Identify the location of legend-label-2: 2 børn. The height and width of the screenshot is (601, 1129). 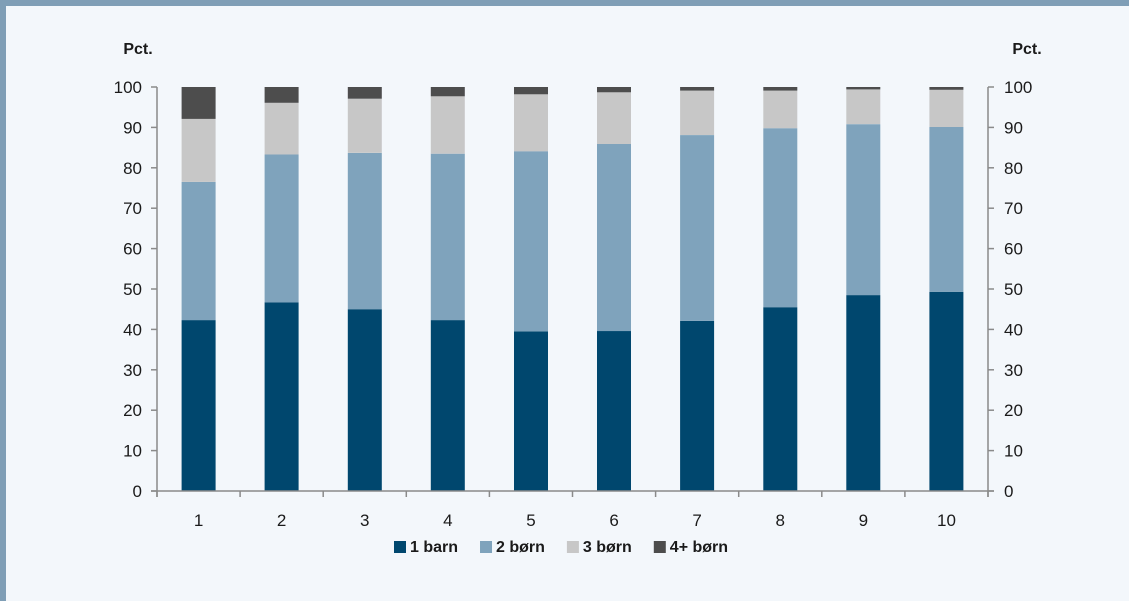
(520, 547).